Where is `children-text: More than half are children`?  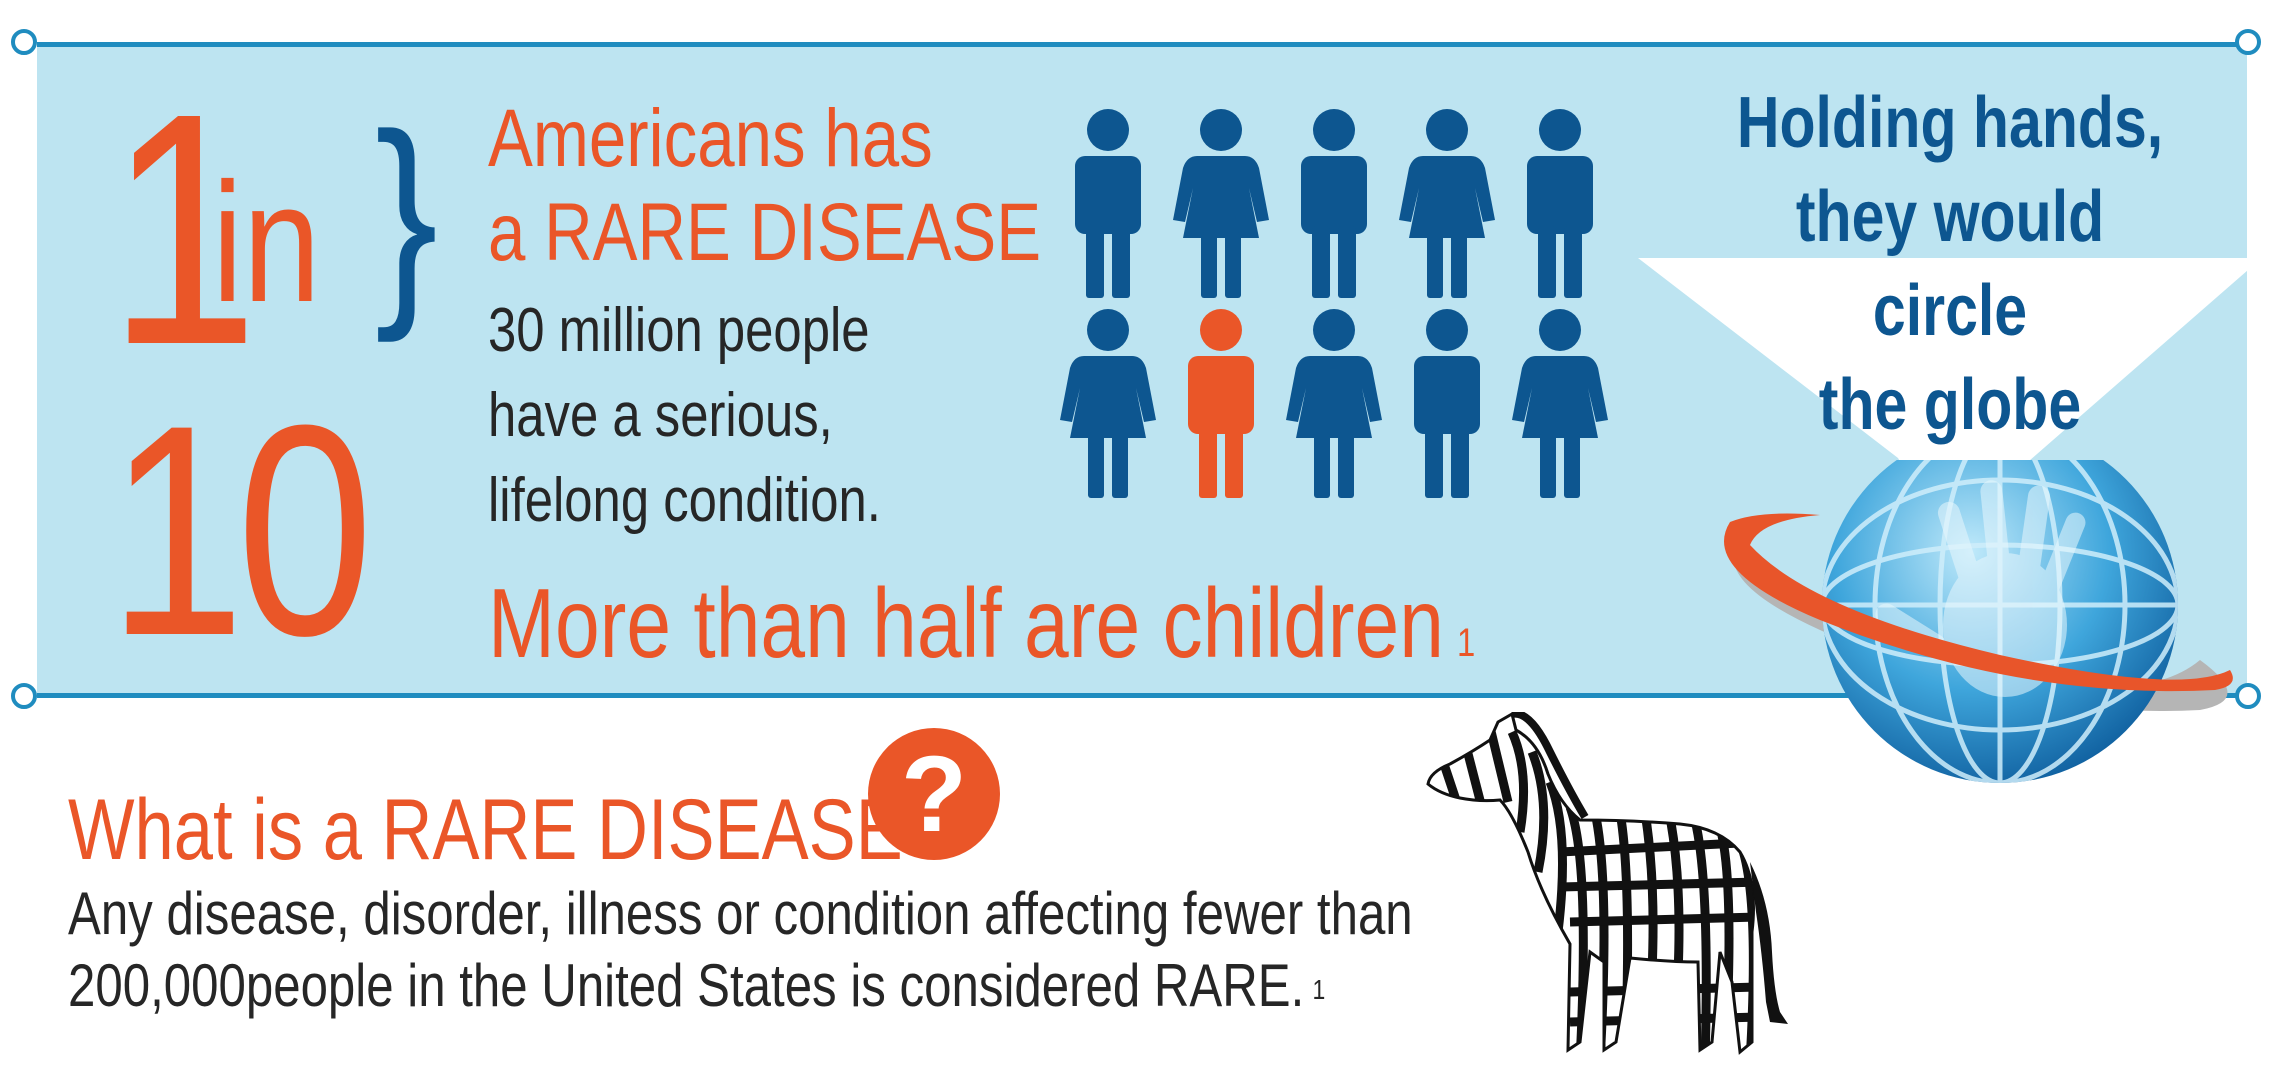 children-text: More than half are children is located at coordinates (966, 623).